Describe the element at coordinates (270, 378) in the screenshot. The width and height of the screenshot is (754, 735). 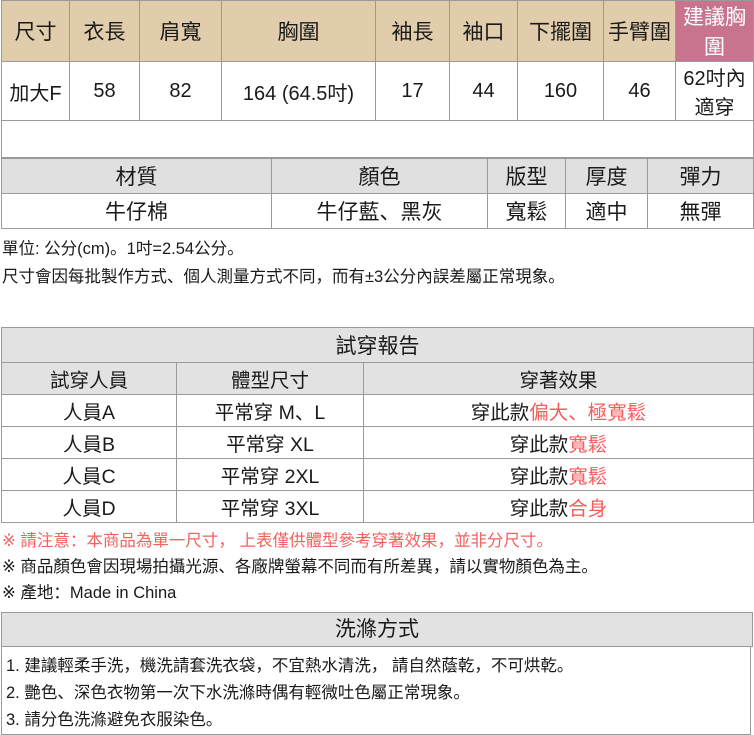
I see `fitting-header-cell-body-size: 體型尺寸` at that location.